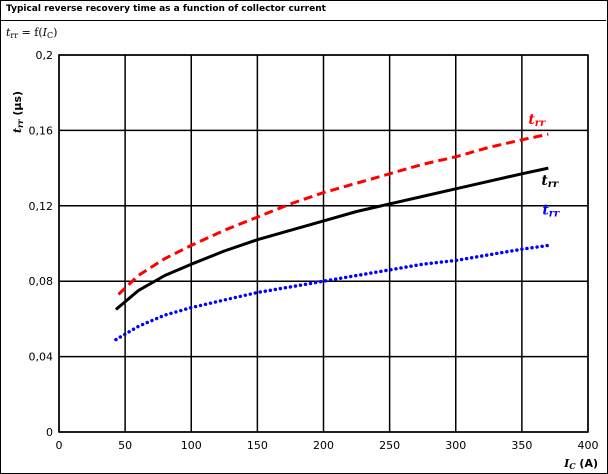  Describe the element at coordinates (572, 466) in the screenshot. I see `x-axis-title-sub: C` at that location.